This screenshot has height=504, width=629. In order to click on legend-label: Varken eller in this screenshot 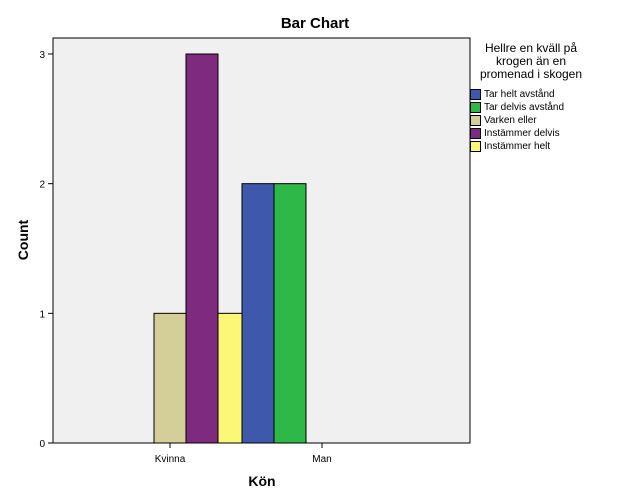, I will do `click(510, 120)`.